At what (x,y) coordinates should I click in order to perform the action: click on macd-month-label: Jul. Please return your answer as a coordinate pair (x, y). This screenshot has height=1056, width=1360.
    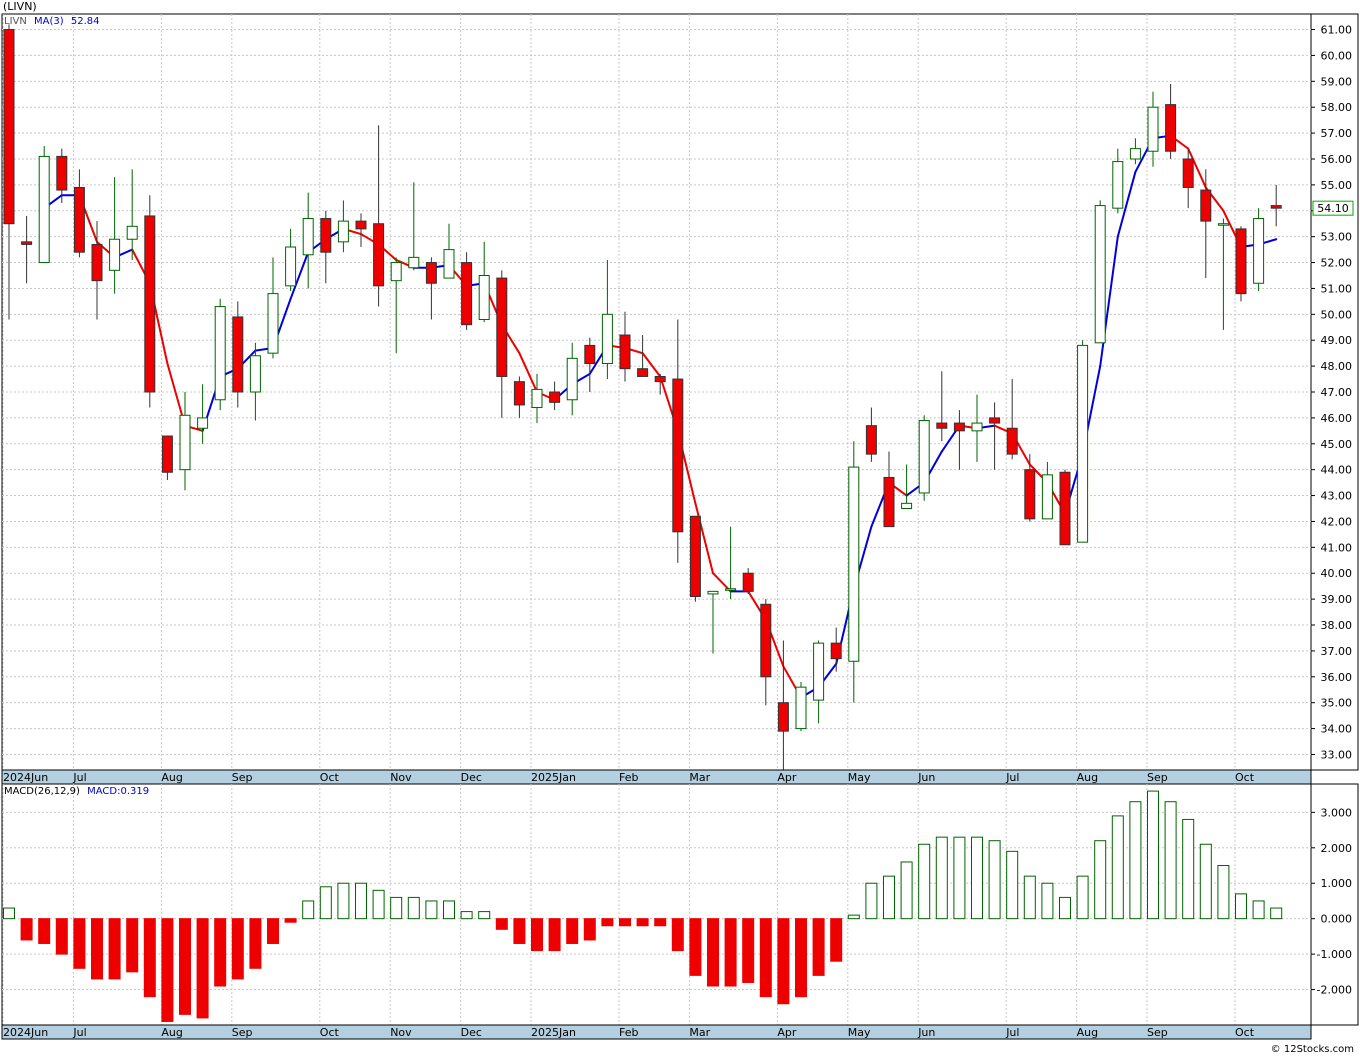
    Looking at the image, I should click on (1012, 1032).